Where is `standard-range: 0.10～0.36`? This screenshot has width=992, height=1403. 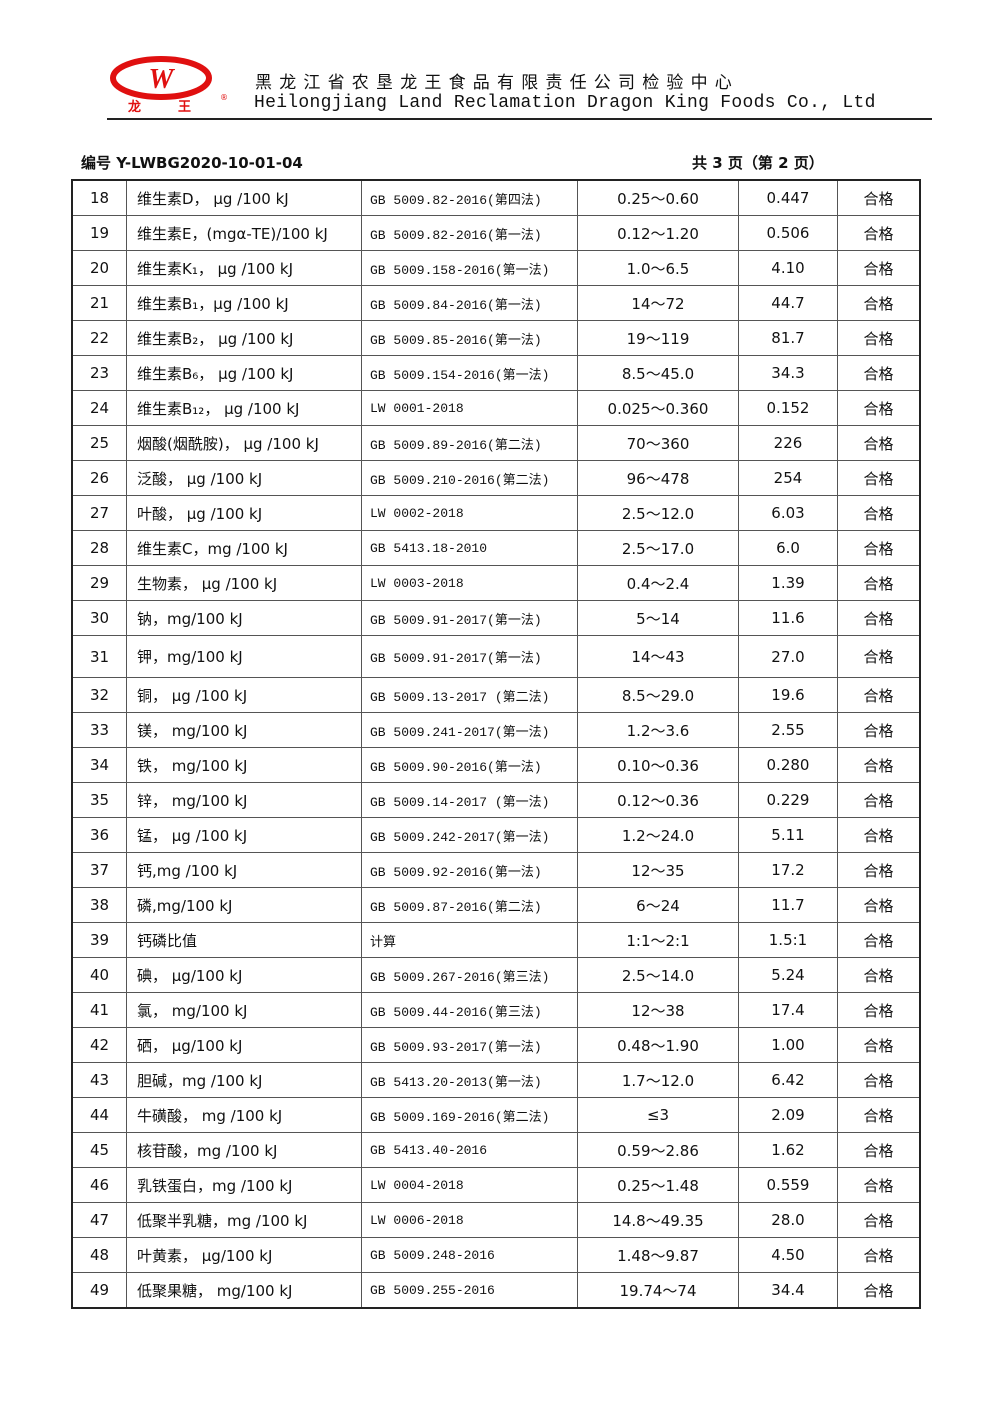 standard-range: 0.10～0.36 is located at coordinates (658, 765).